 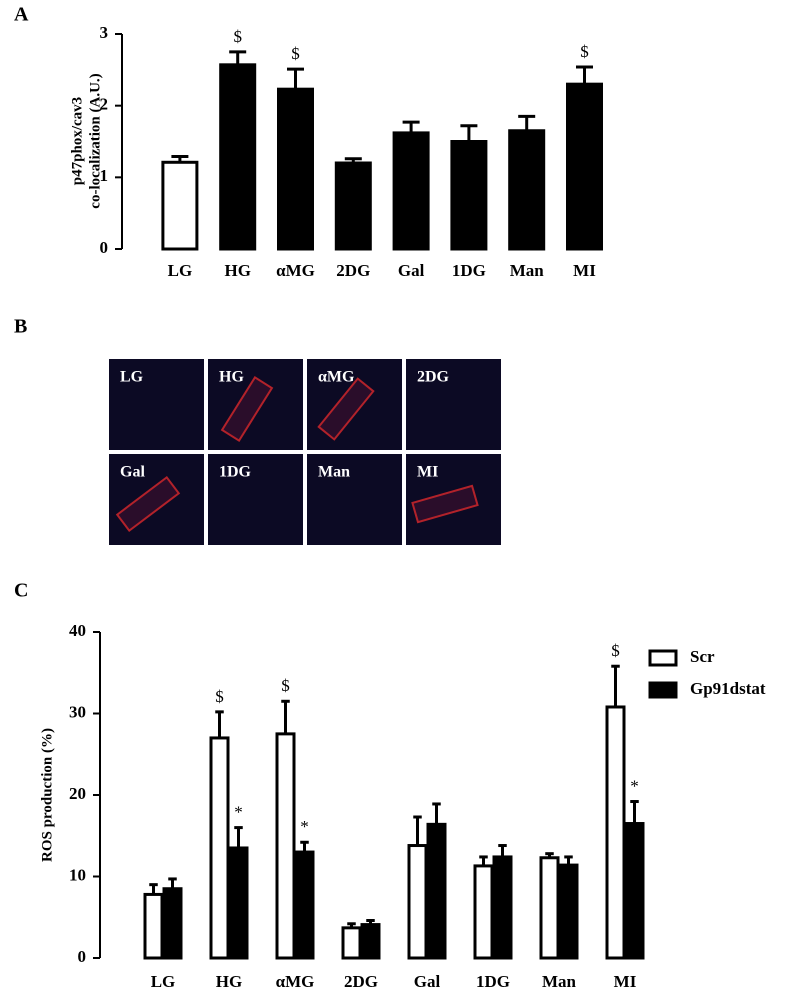 I want to click on legend-label: Scr, so click(x=702, y=656).